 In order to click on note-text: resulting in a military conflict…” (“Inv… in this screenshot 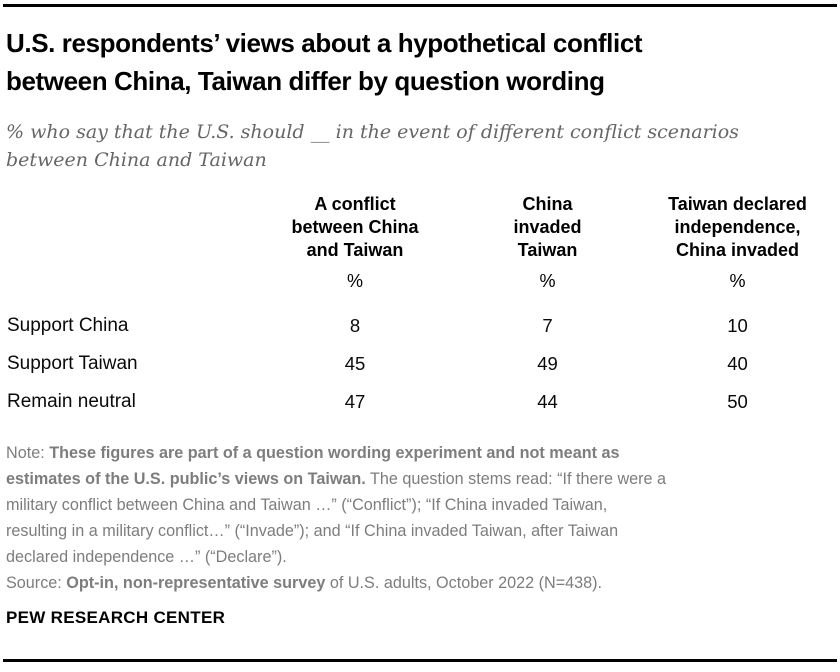, I will do `click(312, 531)`.